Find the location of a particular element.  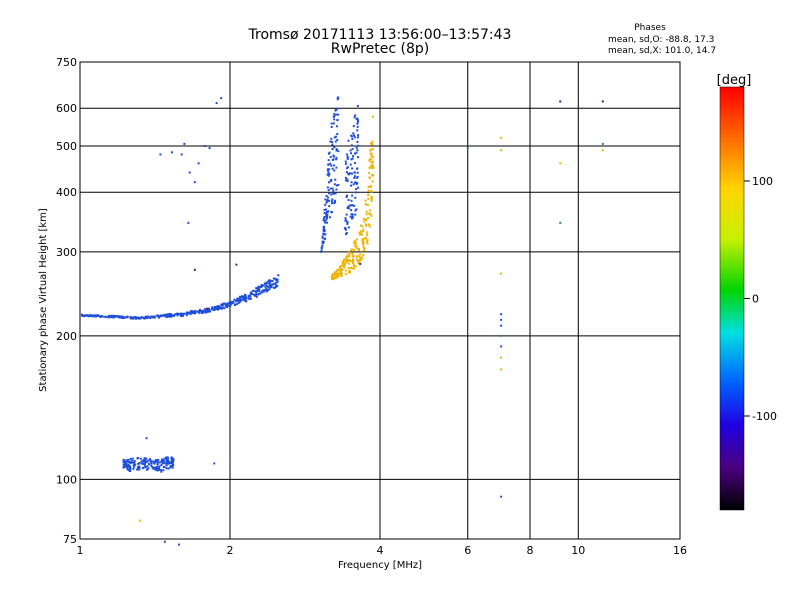

y-tick-label: 400 is located at coordinates (66, 192).